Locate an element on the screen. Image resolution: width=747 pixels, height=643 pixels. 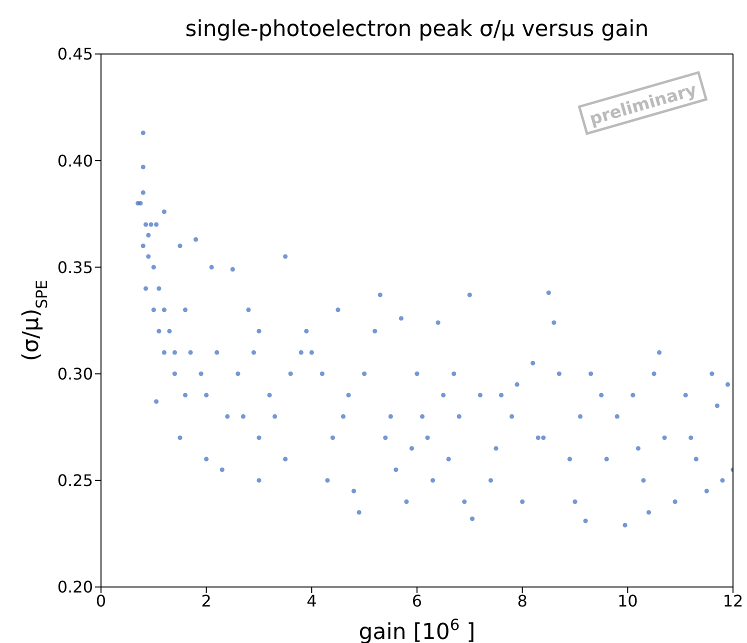
x-tick-label: 2 is located at coordinates (206, 600).